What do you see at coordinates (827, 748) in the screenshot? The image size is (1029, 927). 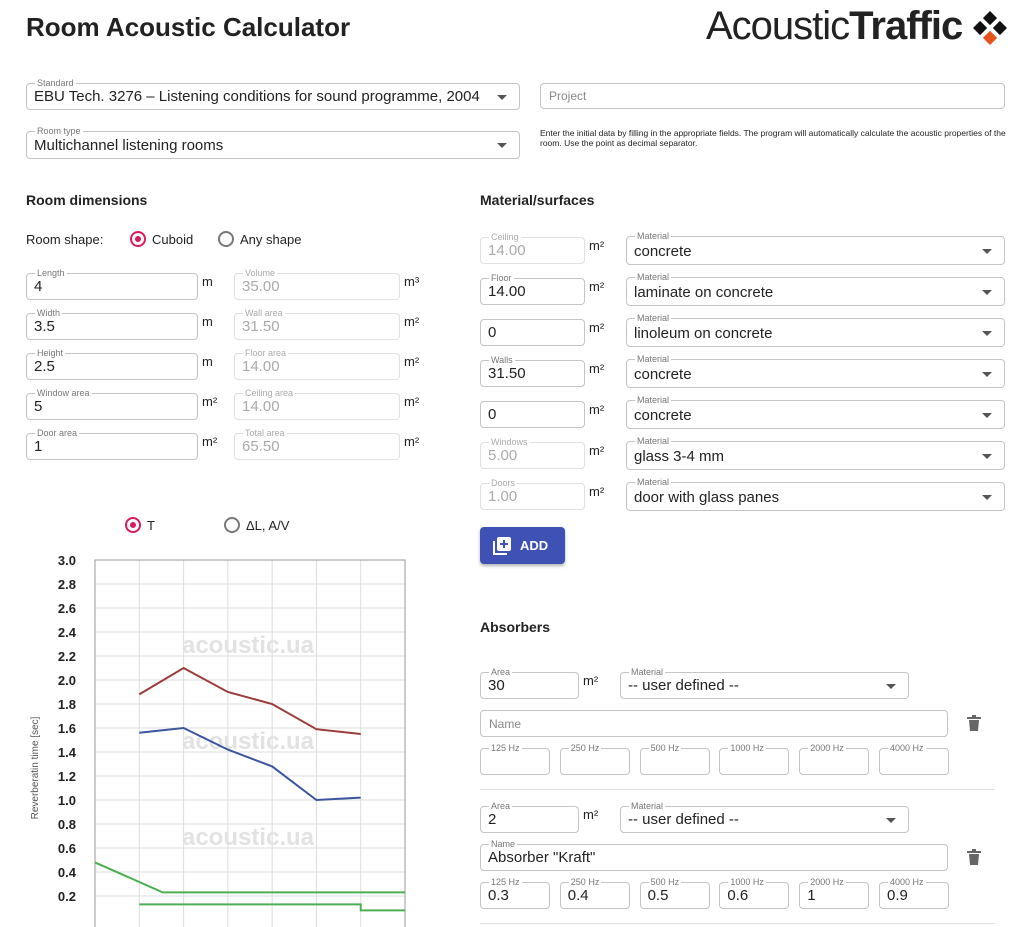 I see `field-label: 2000 Hz` at bounding box center [827, 748].